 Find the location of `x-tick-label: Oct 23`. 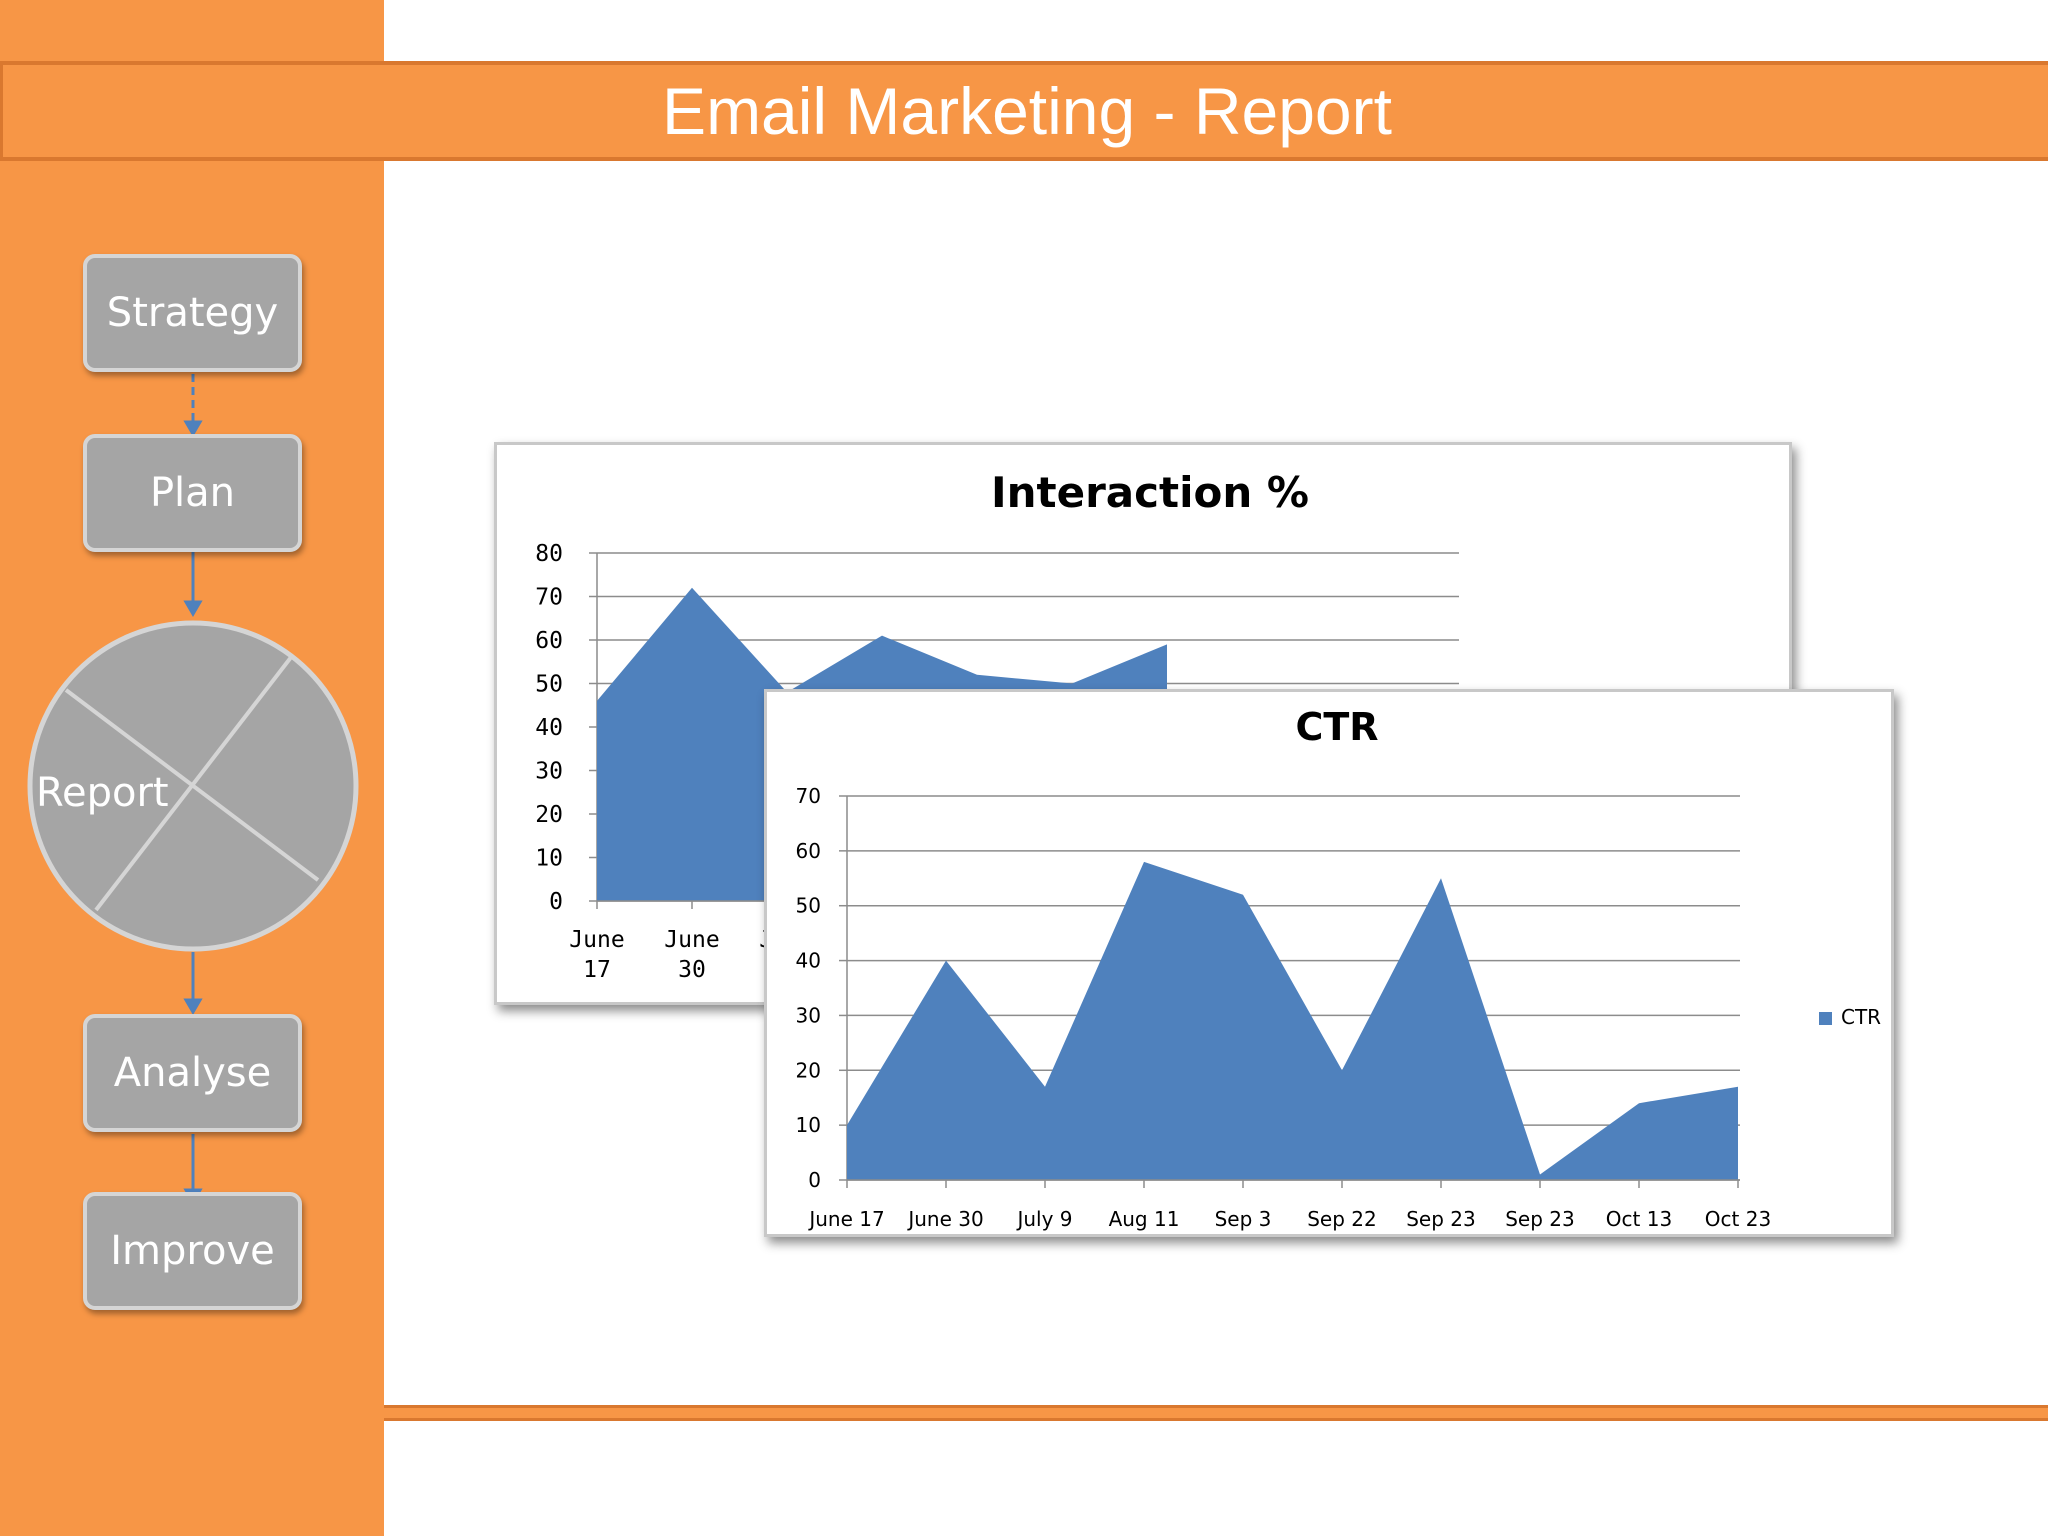

x-tick-label: Oct 23 is located at coordinates (1738, 1219).